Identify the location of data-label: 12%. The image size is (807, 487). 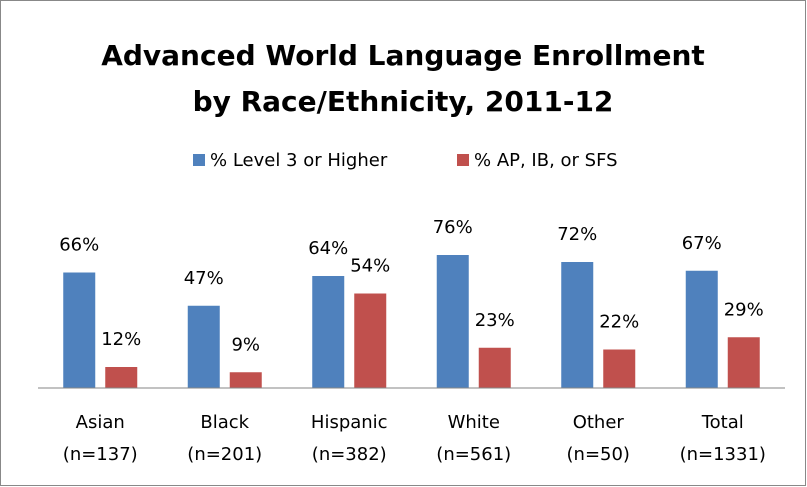
(121, 339).